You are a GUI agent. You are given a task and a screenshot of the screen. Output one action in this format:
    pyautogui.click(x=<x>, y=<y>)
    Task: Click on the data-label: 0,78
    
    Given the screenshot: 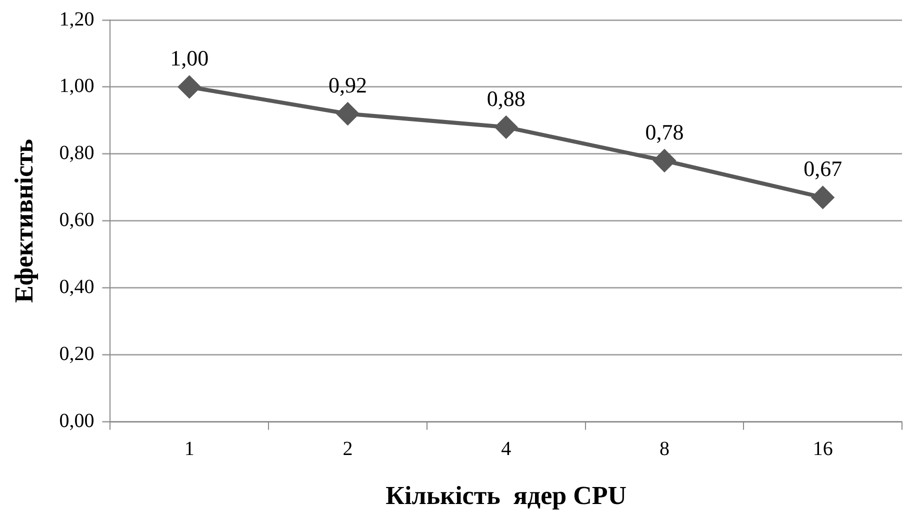 What is the action you would take?
    pyautogui.click(x=664, y=131)
    